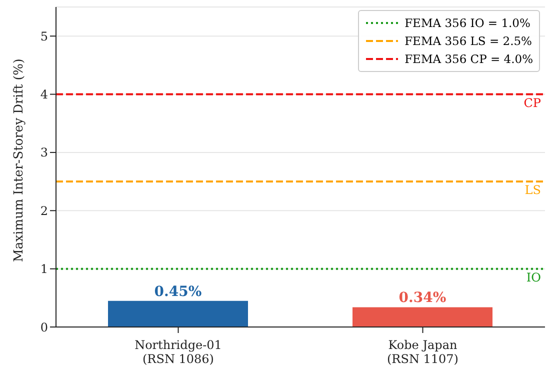  What do you see at coordinates (532, 103) in the screenshot?
I see `annotation: CP` at bounding box center [532, 103].